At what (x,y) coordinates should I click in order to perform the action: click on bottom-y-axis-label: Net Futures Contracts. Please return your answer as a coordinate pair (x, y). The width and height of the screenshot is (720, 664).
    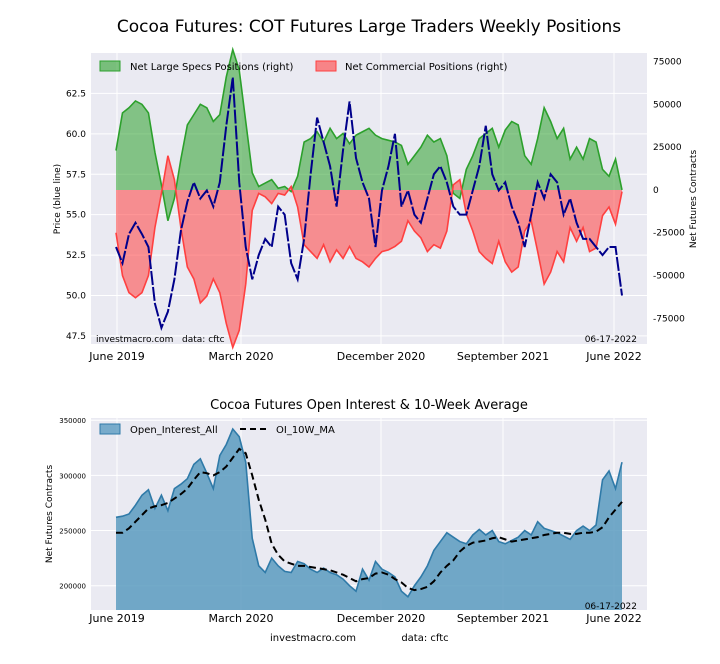
    Looking at the image, I should click on (50, 514).